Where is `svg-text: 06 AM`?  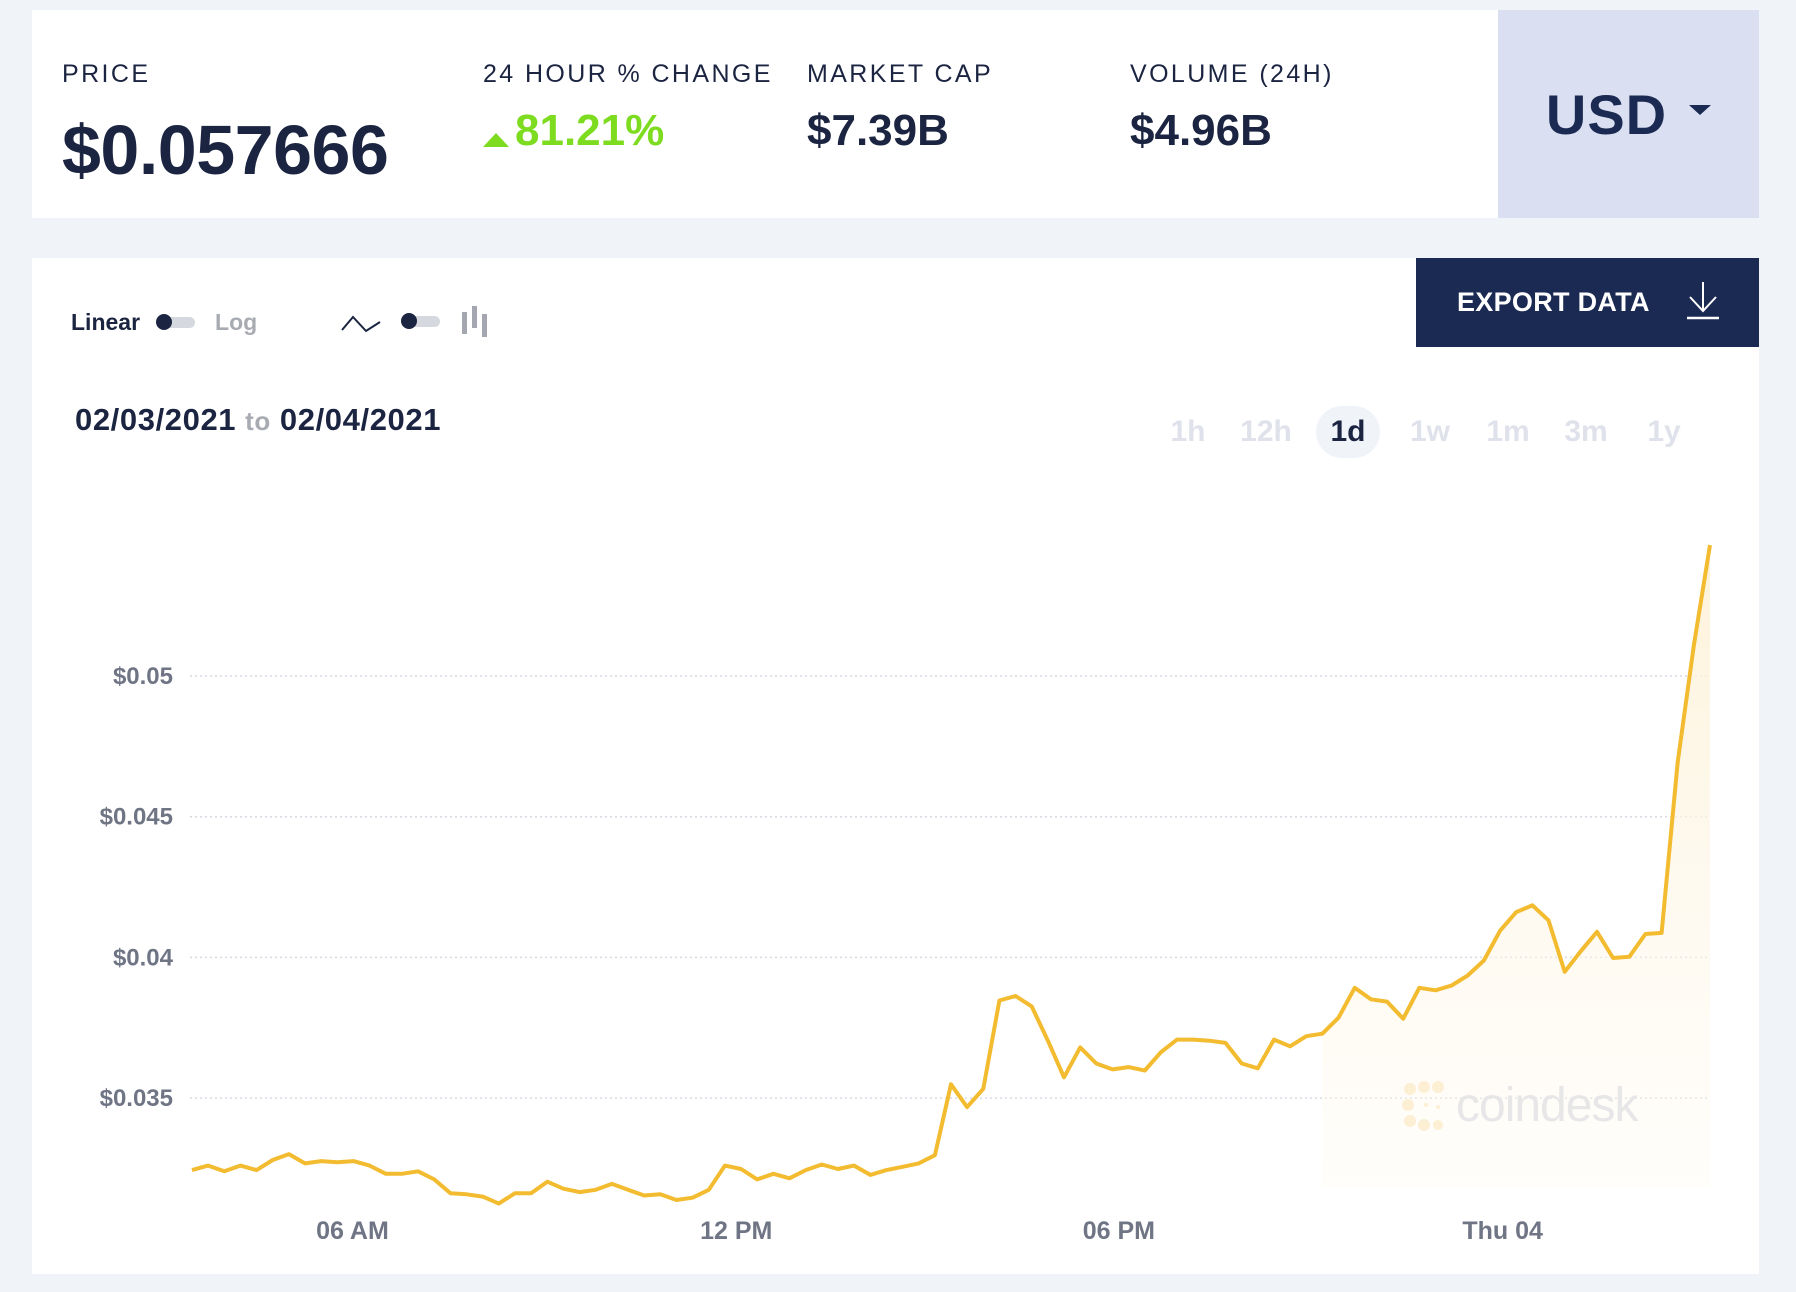
svg-text: 06 AM is located at coordinates (352, 1231).